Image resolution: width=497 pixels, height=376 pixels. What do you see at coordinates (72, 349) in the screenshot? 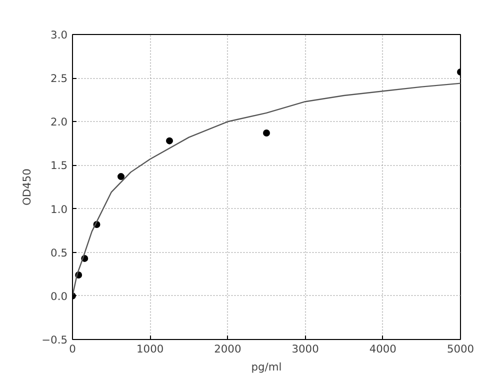
I see `x-tick-label: 0` at bounding box center [72, 349].